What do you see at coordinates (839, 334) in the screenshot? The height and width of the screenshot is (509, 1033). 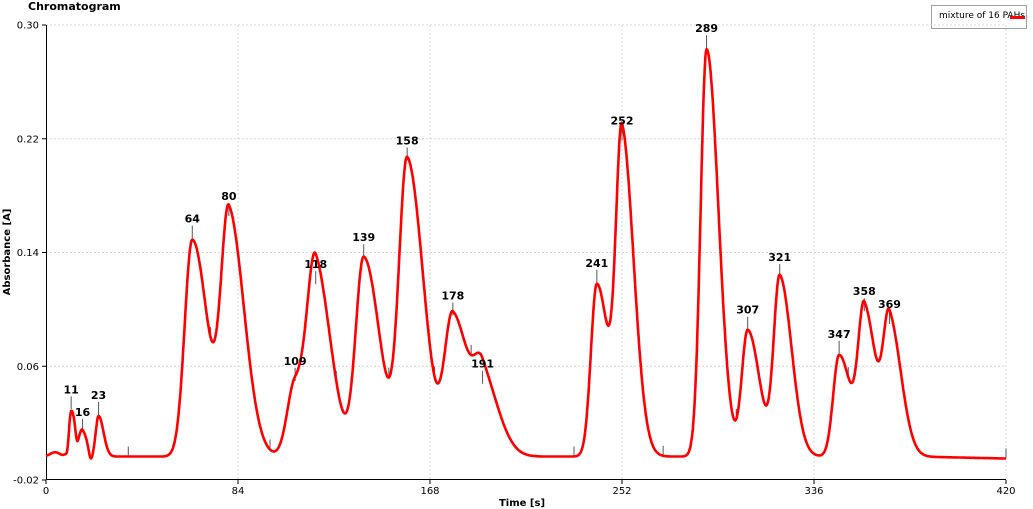 I see `peak-label: 347` at bounding box center [839, 334].